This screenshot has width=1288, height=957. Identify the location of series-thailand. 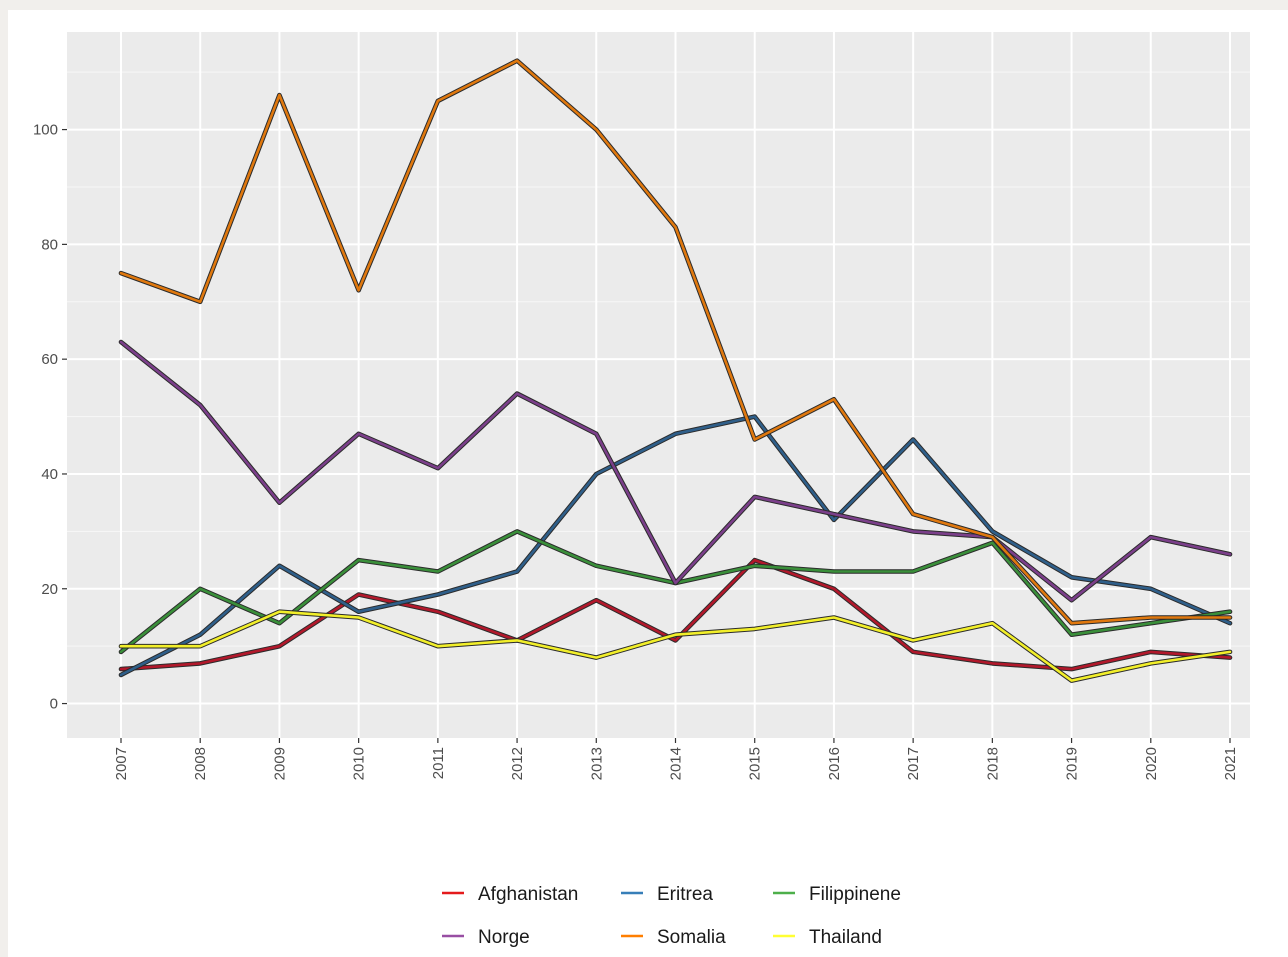
(675, 646).